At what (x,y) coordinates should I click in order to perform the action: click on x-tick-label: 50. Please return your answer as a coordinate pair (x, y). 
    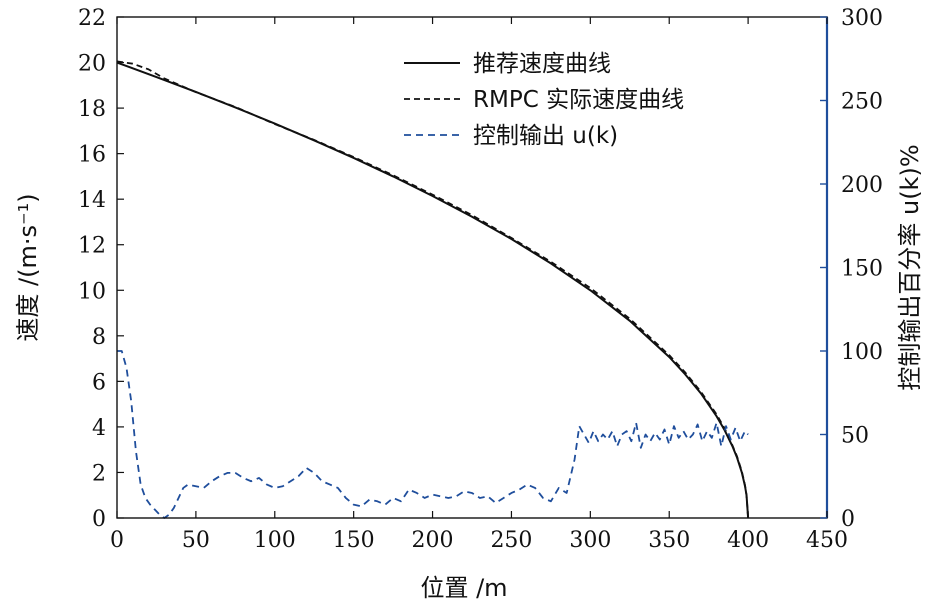
    Looking at the image, I should click on (196, 540).